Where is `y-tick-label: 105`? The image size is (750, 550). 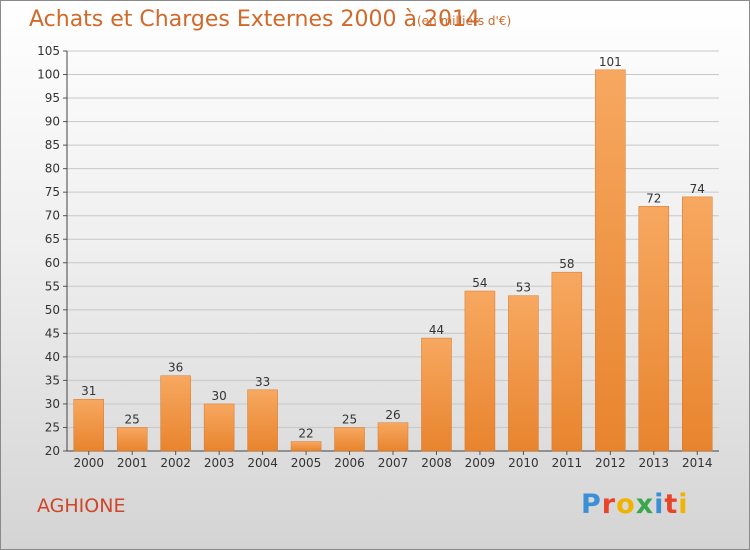 y-tick-label: 105 is located at coordinates (48, 51).